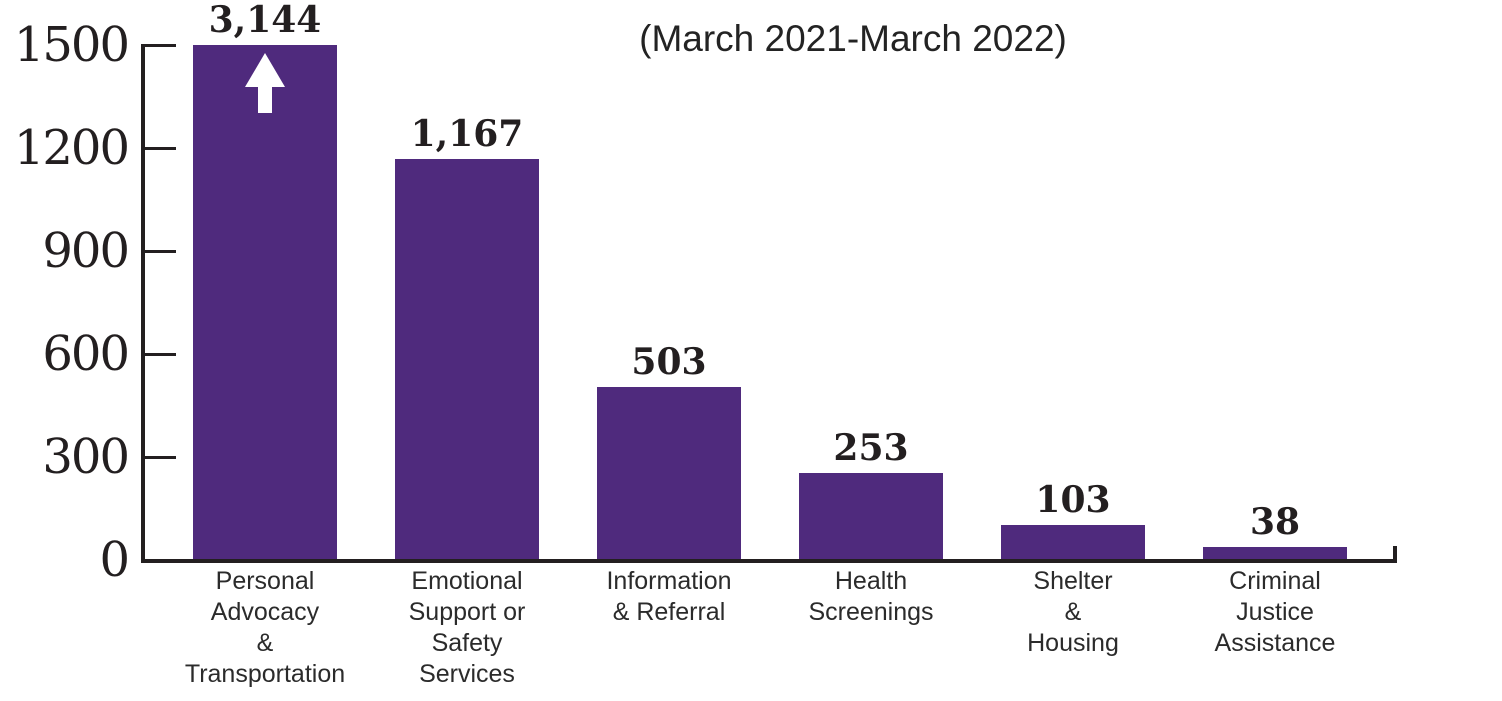  I want to click on bar-category-label-line: Screenings, so click(871, 612).